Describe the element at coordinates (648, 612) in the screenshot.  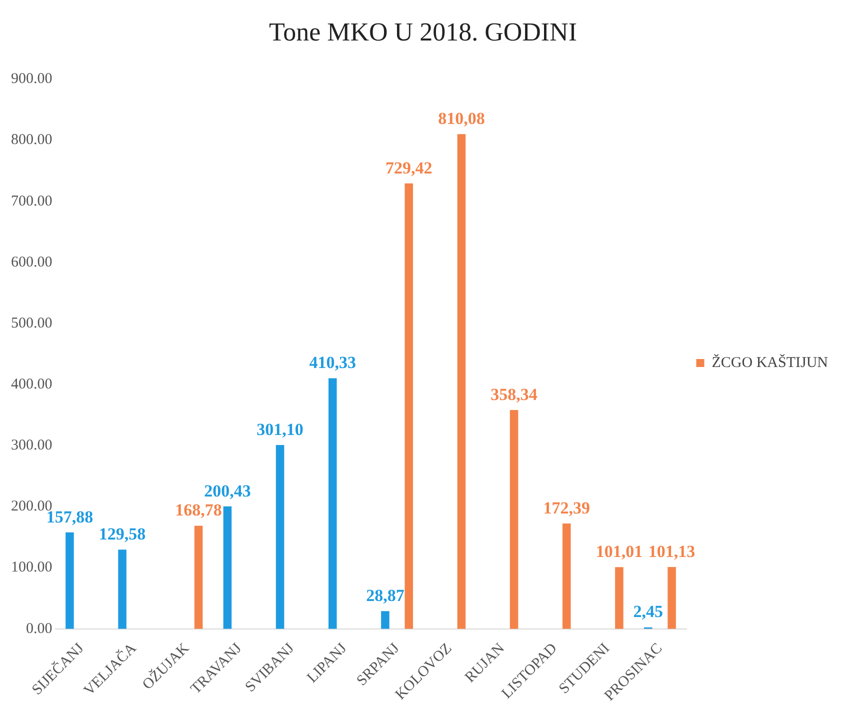
I see `data-label: 2,45` at that location.